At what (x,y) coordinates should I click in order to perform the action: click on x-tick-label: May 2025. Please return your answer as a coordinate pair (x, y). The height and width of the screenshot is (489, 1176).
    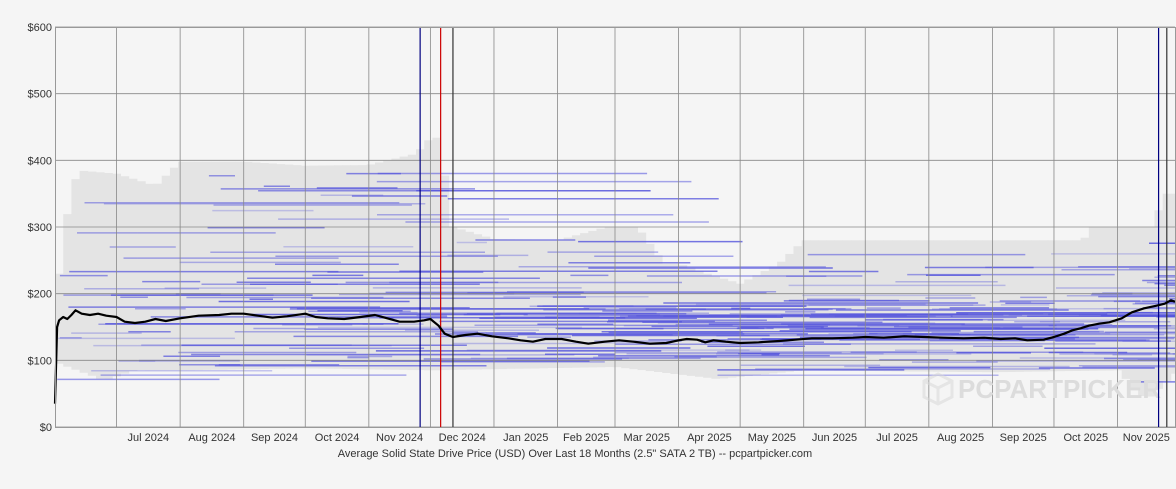
    Looking at the image, I should click on (772, 438).